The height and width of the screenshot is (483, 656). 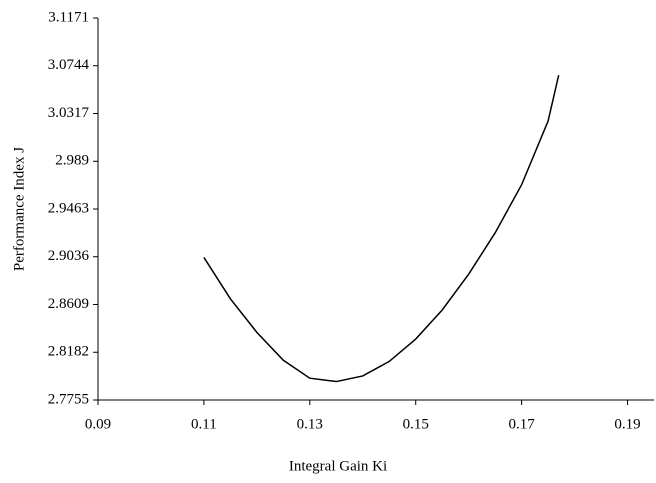 I want to click on y-tick-label: 3.0744, so click(x=69, y=65).